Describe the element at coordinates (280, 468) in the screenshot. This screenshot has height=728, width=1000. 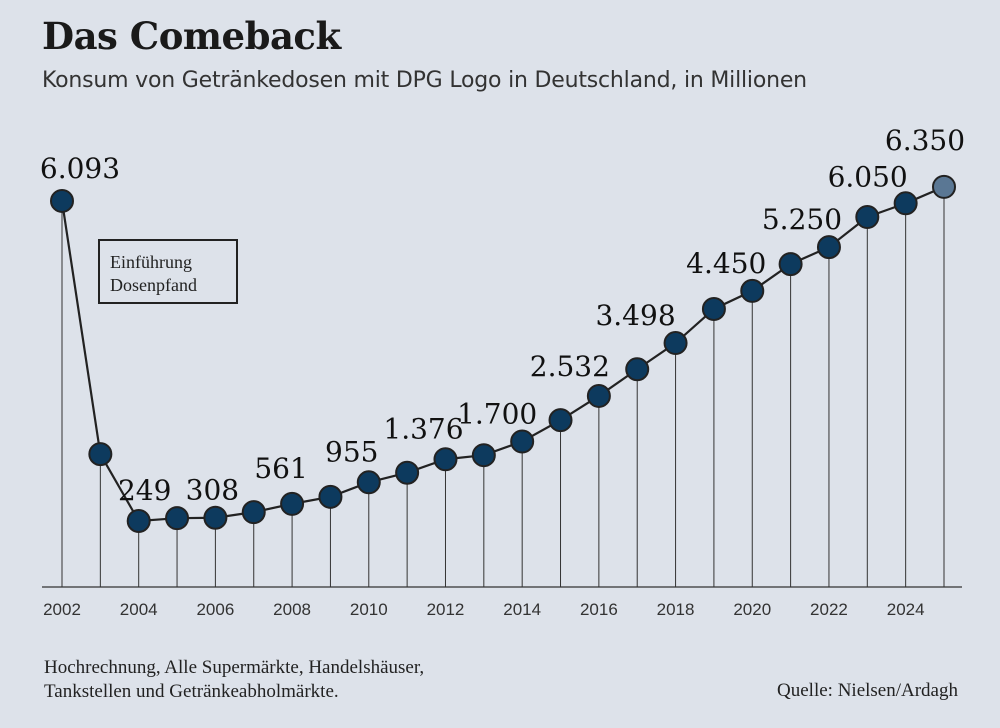
I see `data-label-2008: 561` at that location.